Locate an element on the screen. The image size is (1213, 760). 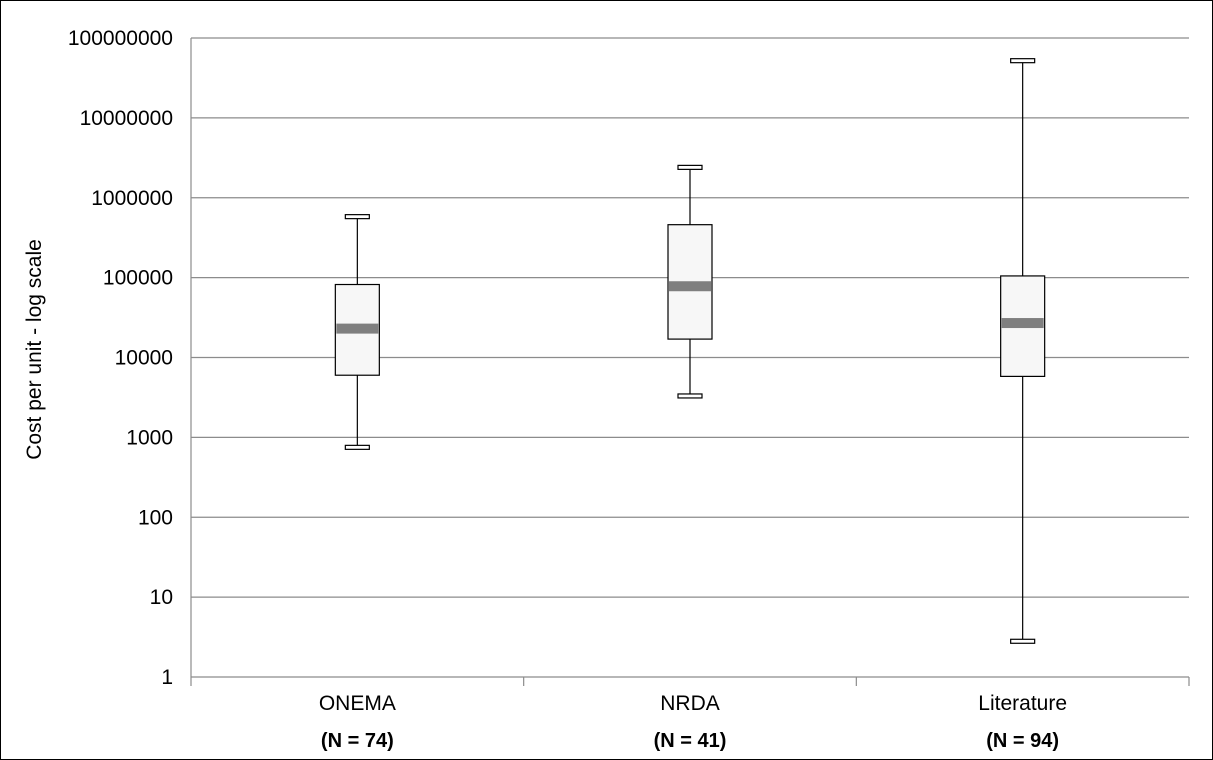
y-tick-label: 100000000 is located at coordinates (120, 38).